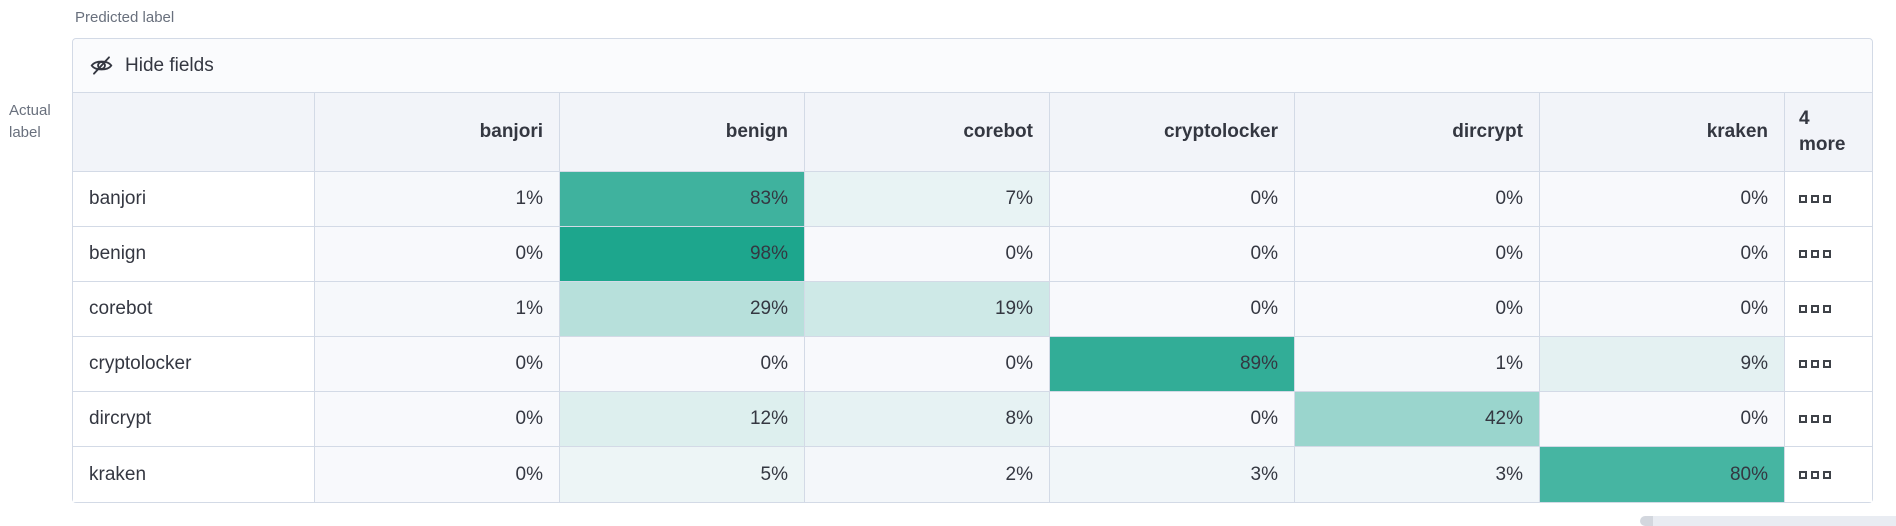 The height and width of the screenshot is (526, 1896). What do you see at coordinates (1417, 364) in the screenshot?
I see `matrix-cell-cryptolocker-dircrypt: 1%` at bounding box center [1417, 364].